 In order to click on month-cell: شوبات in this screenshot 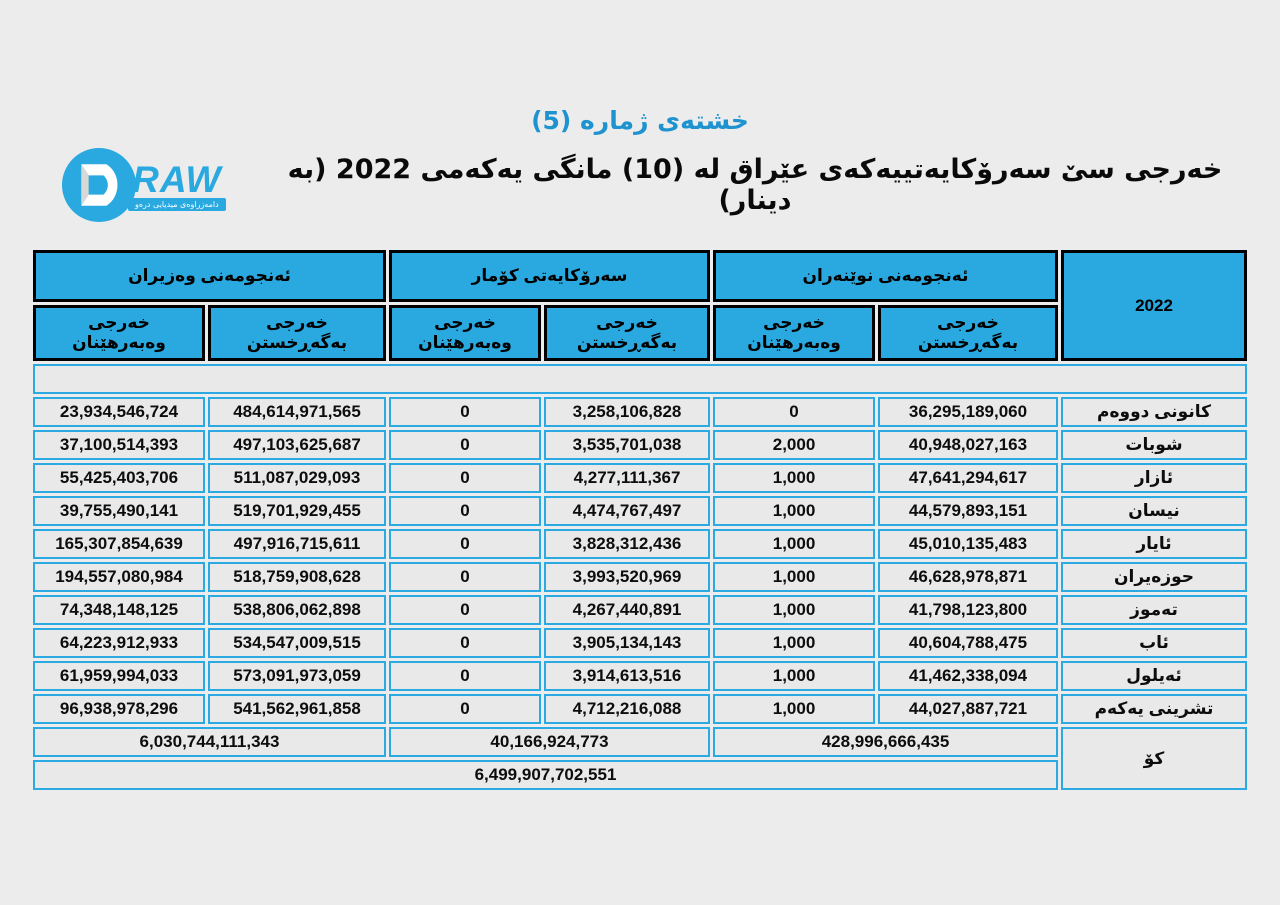, I will do `click(1154, 445)`.